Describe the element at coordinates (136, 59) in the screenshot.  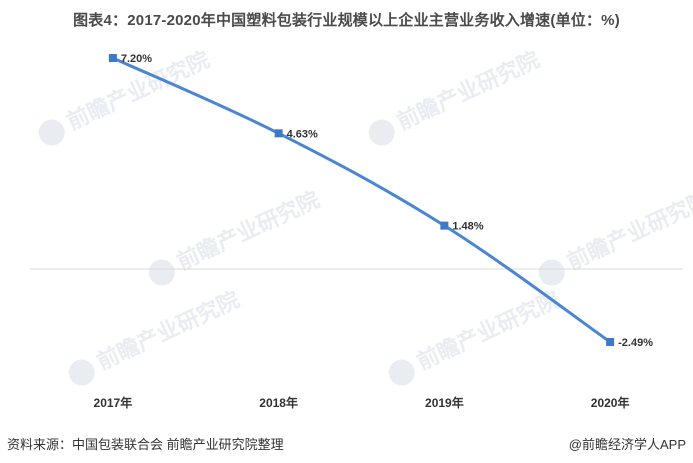
I see `data-label: 7.20%` at that location.